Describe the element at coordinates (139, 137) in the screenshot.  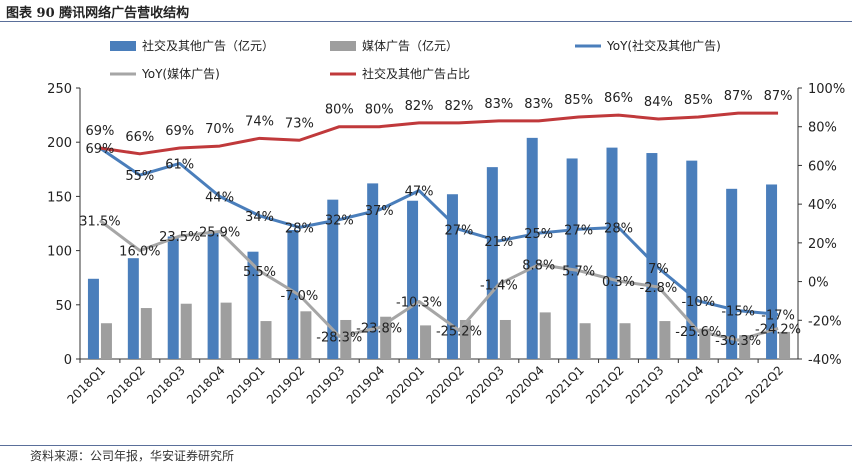
I see `label-social-share: 66%` at that location.